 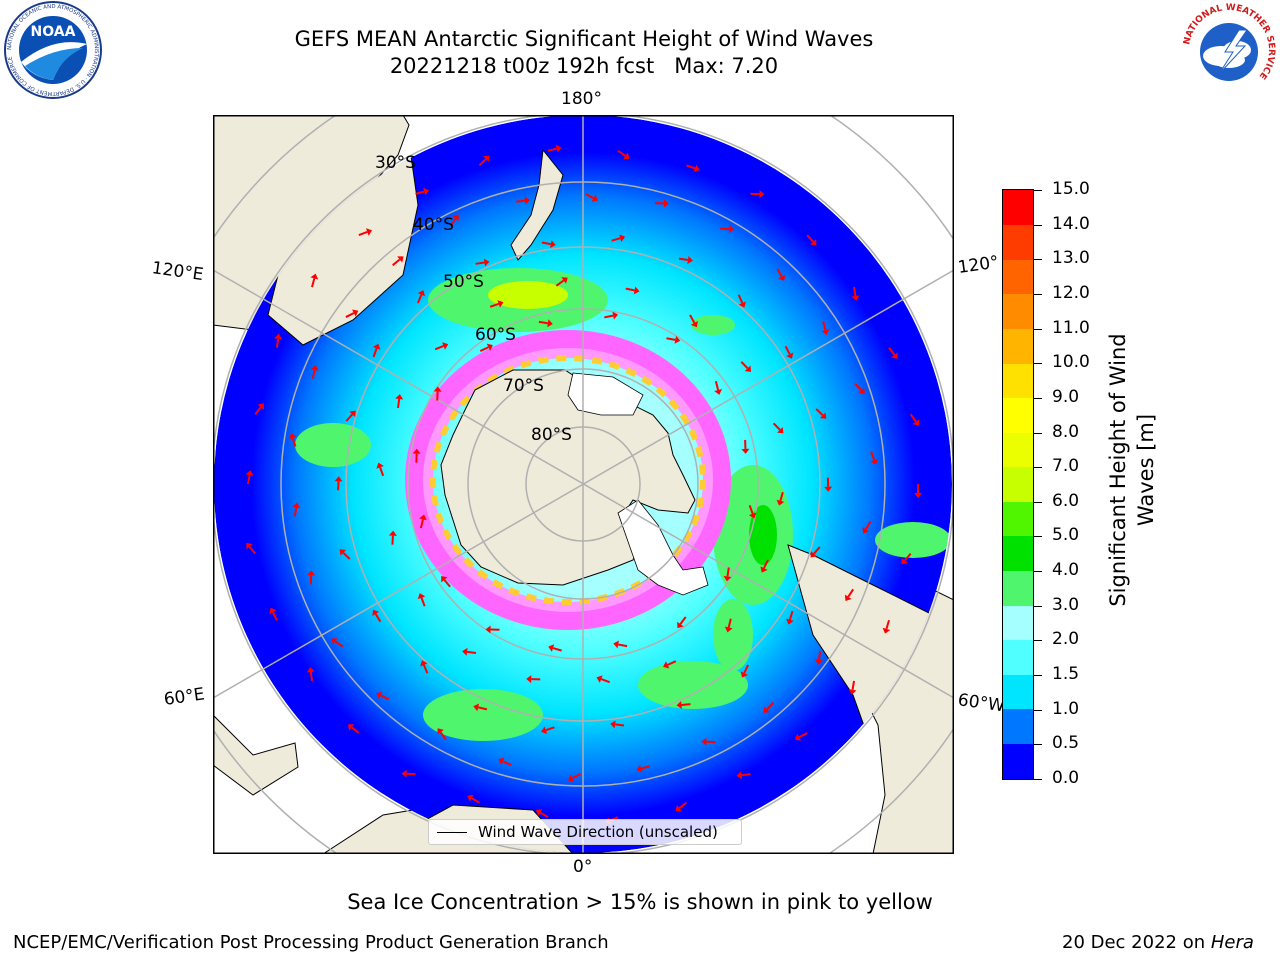 What do you see at coordinates (1071, 292) in the screenshot?
I see `colorbar-tick-label: 12.0` at bounding box center [1071, 292].